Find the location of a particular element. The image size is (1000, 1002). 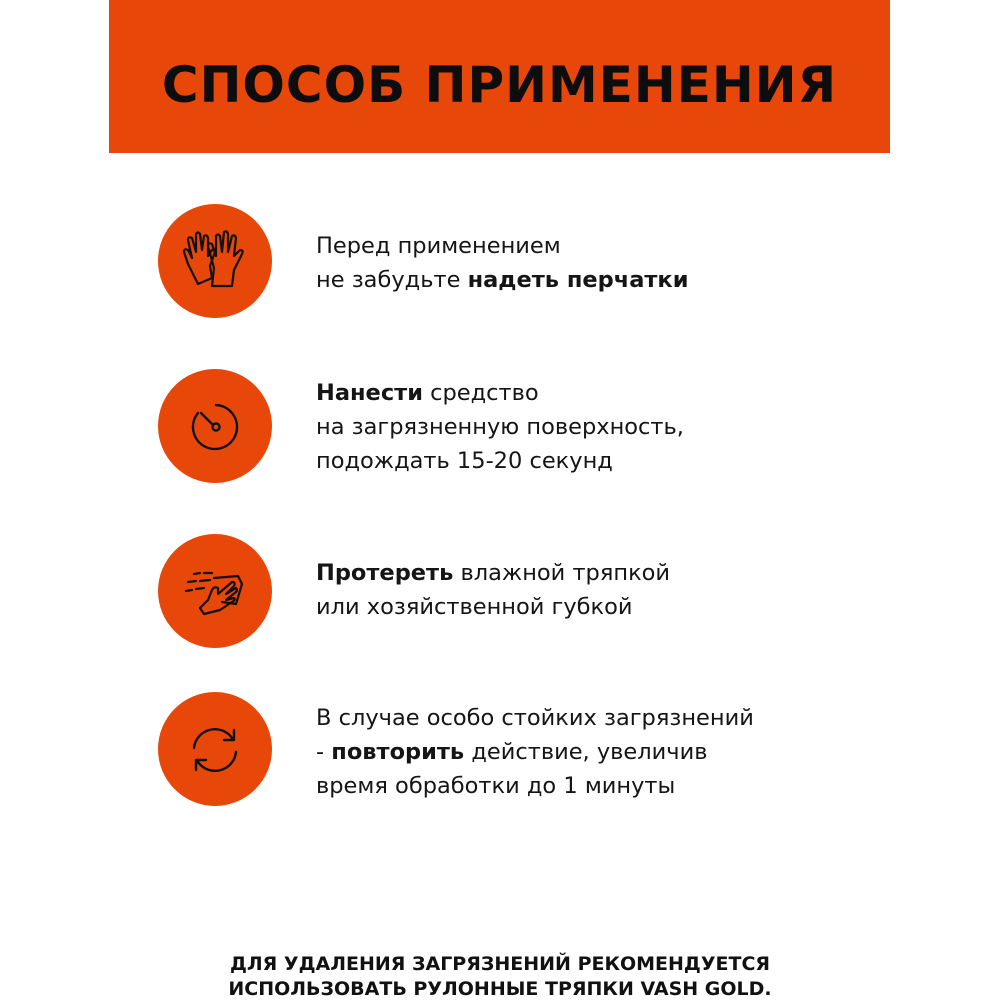

text-segment: на загрязненную поверхность, is located at coordinates (500, 427).